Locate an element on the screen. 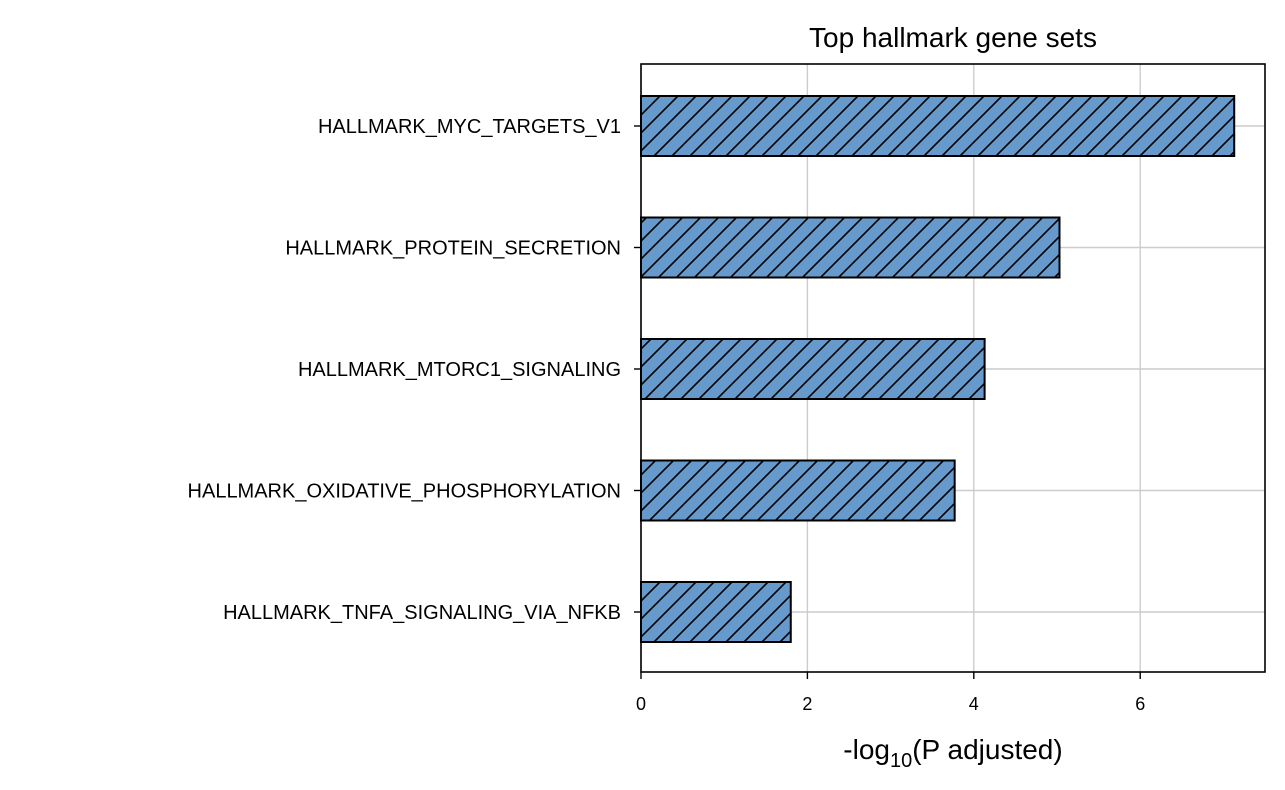 The width and height of the screenshot is (1285, 790). x-axis-label: -log10(P adjusted) is located at coordinates (952, 753).